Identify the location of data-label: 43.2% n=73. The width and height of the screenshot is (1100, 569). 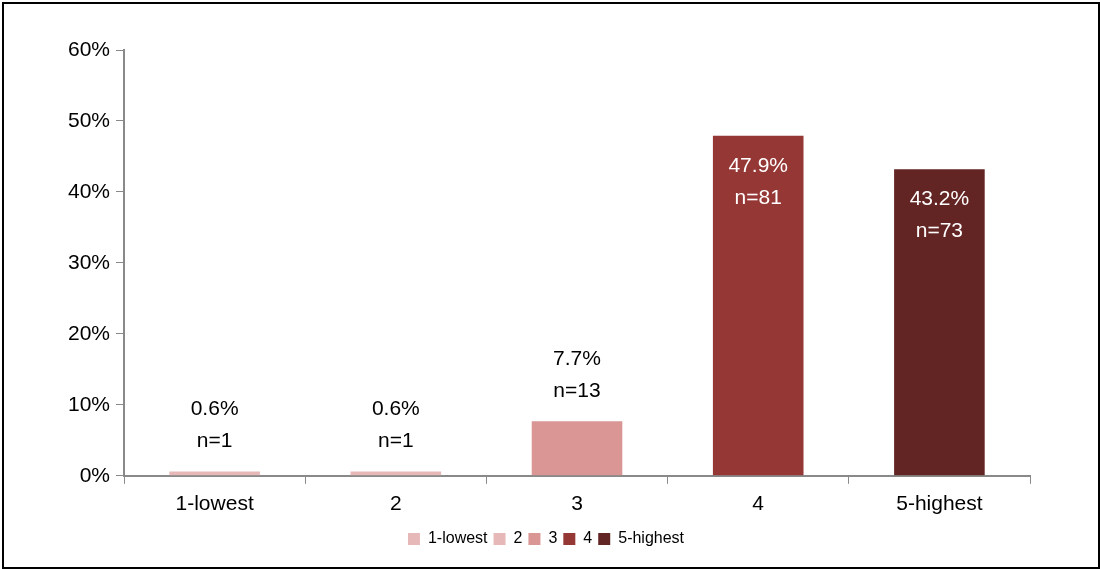
(939, 214).